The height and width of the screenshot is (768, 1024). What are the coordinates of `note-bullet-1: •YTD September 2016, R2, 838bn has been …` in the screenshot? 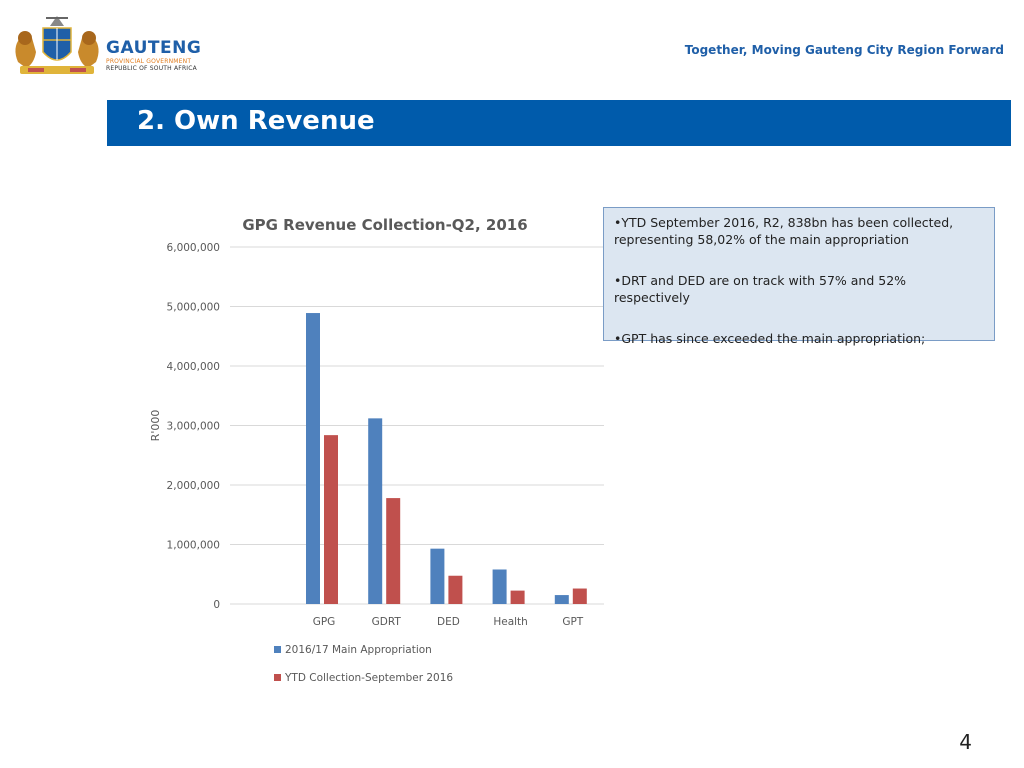 It's located at (784, 231).